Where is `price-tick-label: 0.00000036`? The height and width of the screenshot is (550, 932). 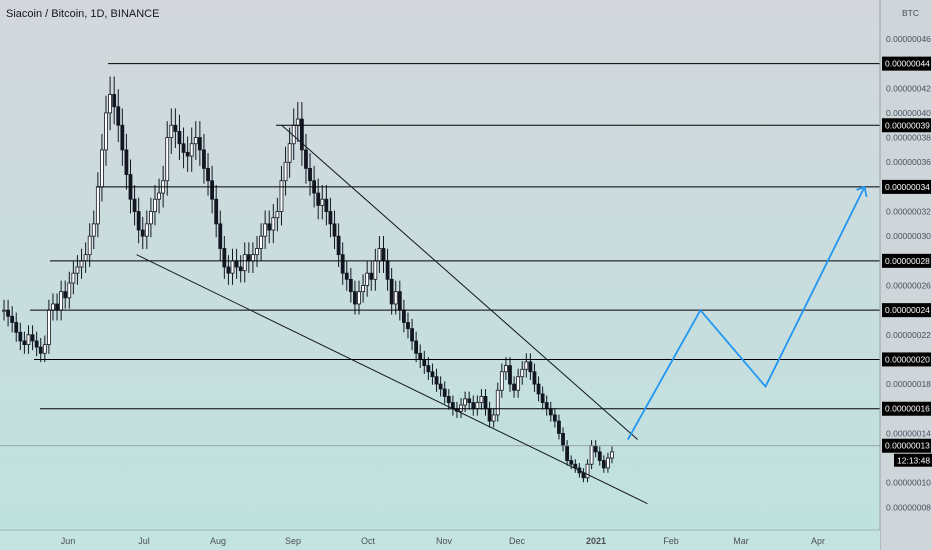
price-tick-label: 0.00000036 is located at coordinates (908, 162).